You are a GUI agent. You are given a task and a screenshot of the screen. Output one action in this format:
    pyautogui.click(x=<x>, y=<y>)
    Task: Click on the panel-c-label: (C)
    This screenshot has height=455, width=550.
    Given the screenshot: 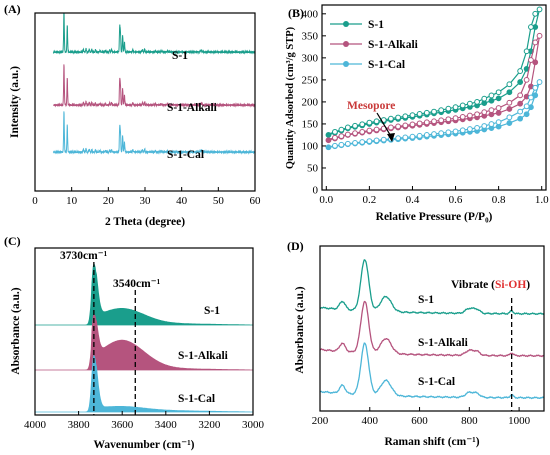 What is the action you would take?
    pyautogui.click(x=12, y=241)
    